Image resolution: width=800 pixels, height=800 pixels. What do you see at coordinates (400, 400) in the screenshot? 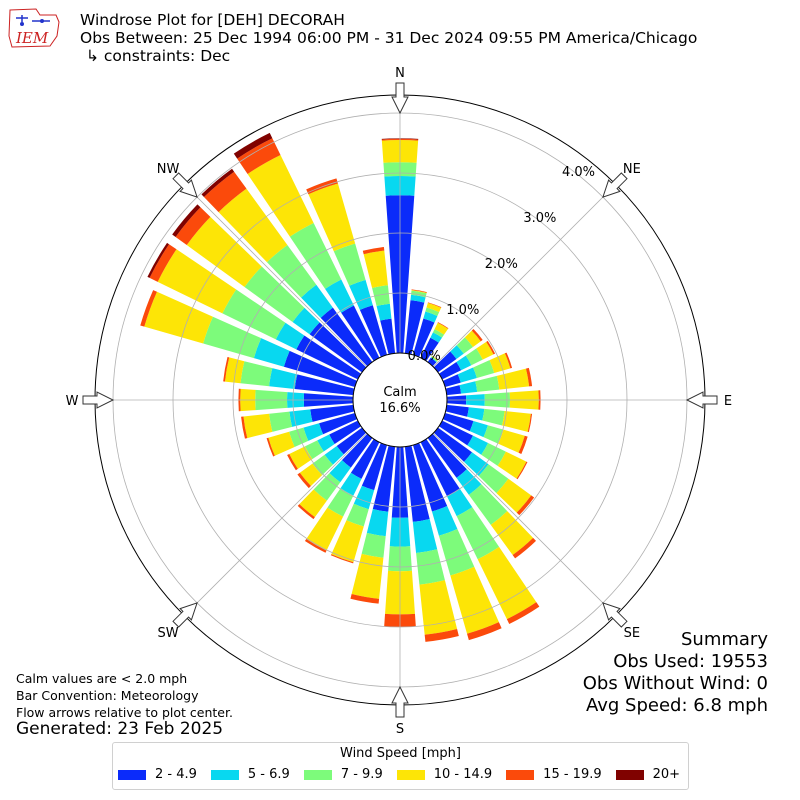
I see `calm-circle` at bounding box center [400, 400].